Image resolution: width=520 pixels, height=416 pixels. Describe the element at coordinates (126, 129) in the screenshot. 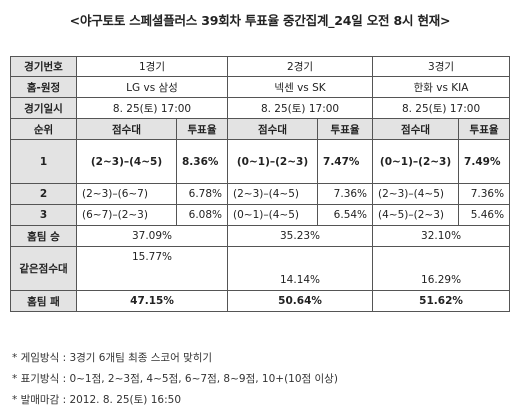

I see `header-score-band-1: 점수대` at that location.